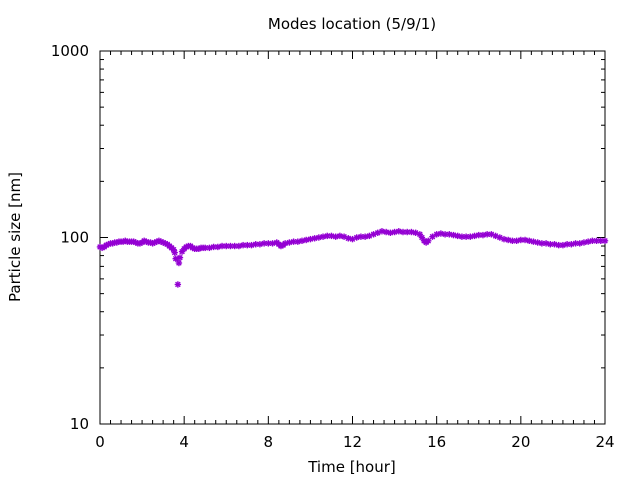 Image resolution: width=640 pixels, height=480 pixels. What do you see at coordinates (351, 467) in the screenshot?
I see `x-axis-label: Time [hour]` at bounding box center [351, 467].